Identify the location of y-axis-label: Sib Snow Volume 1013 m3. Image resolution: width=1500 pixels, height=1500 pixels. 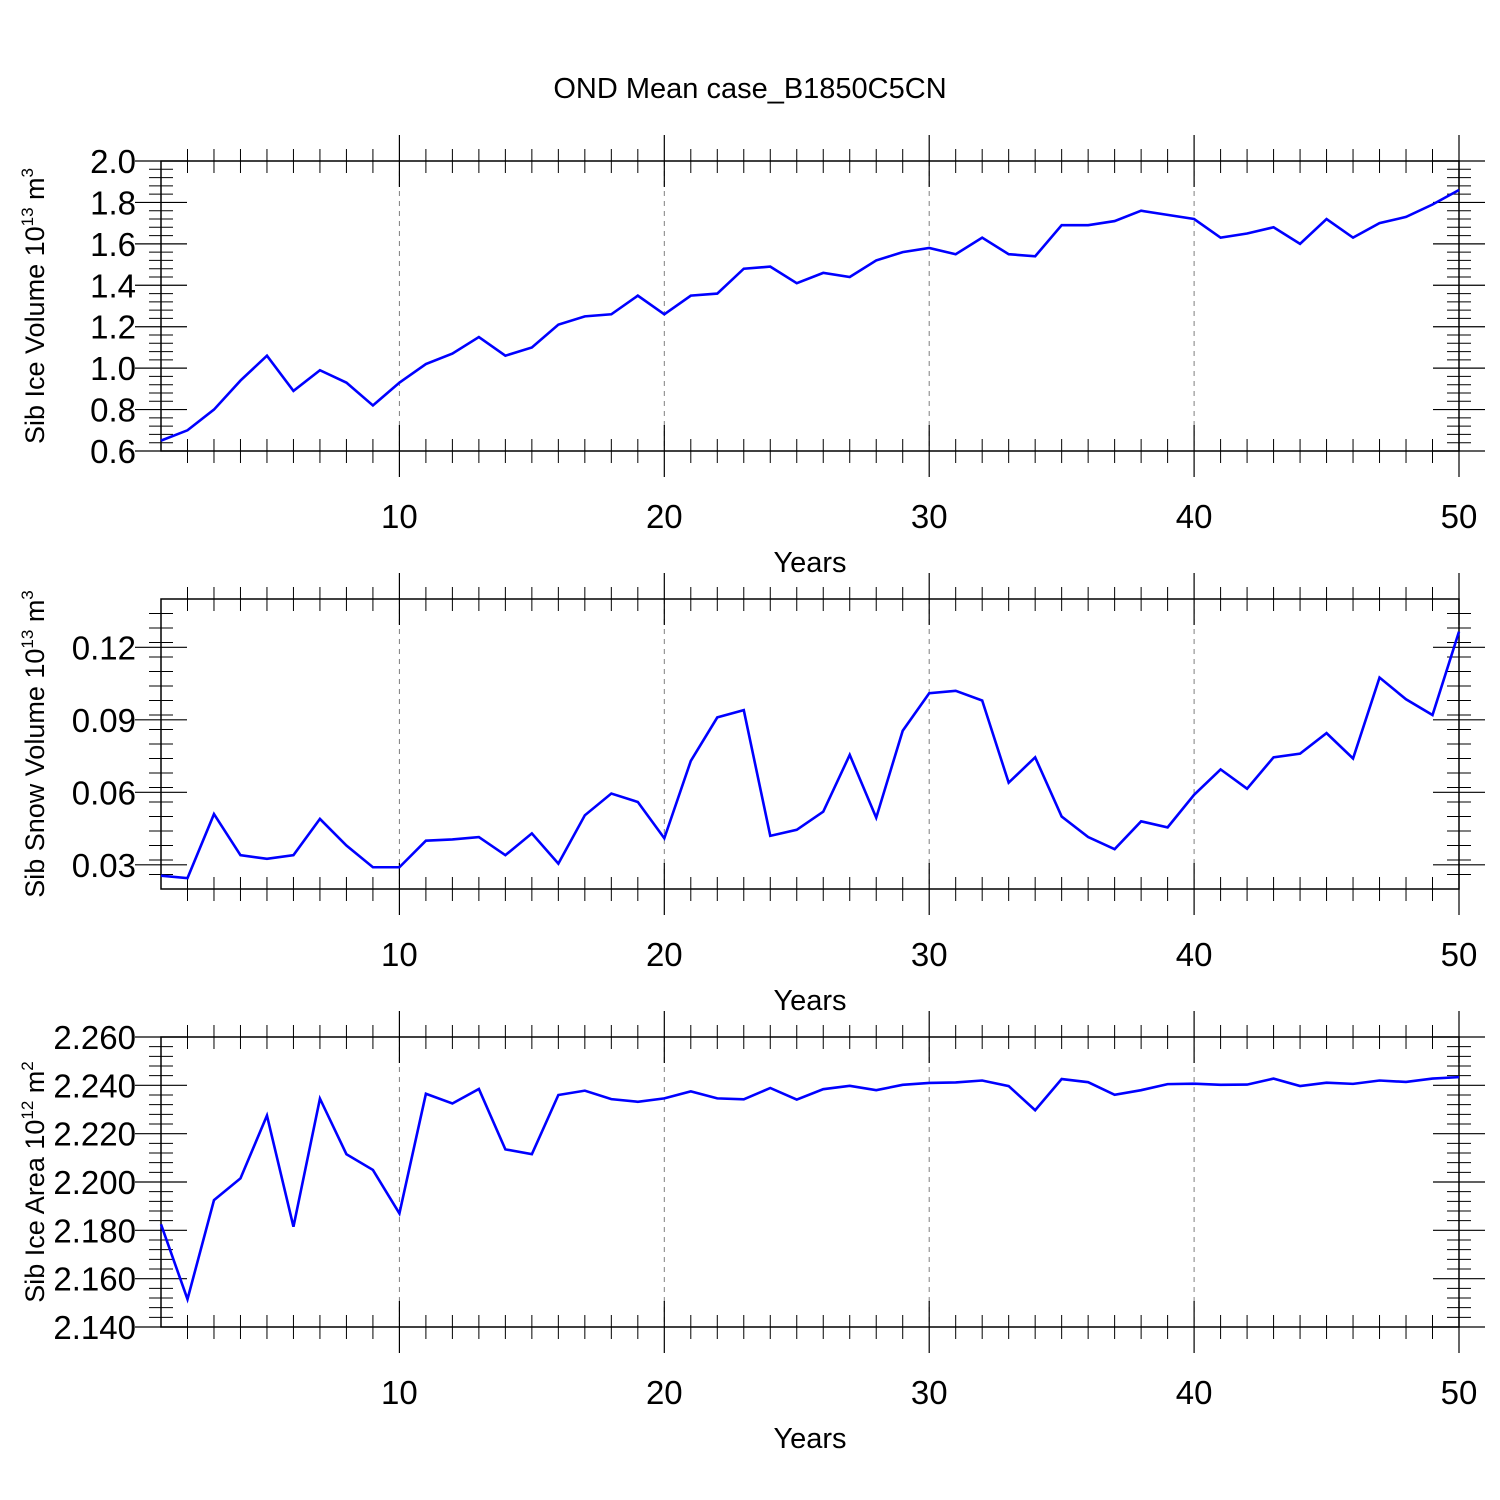
(34, 744).